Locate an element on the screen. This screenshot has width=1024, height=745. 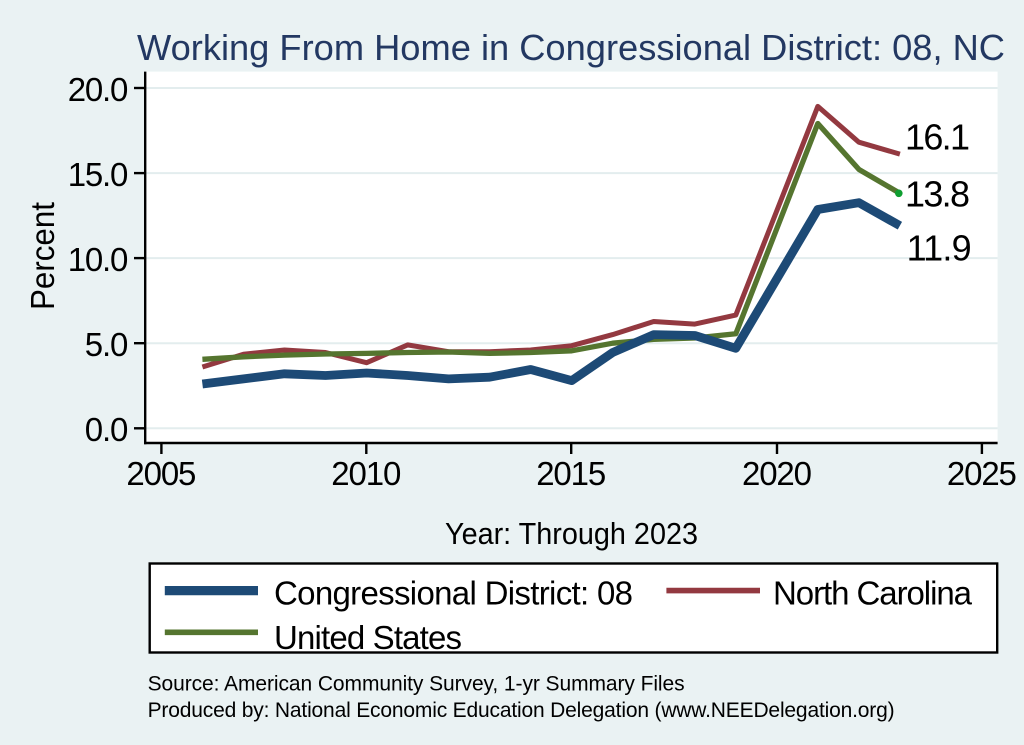
svg-text: 13.8 is located at coordinates (937, 193).